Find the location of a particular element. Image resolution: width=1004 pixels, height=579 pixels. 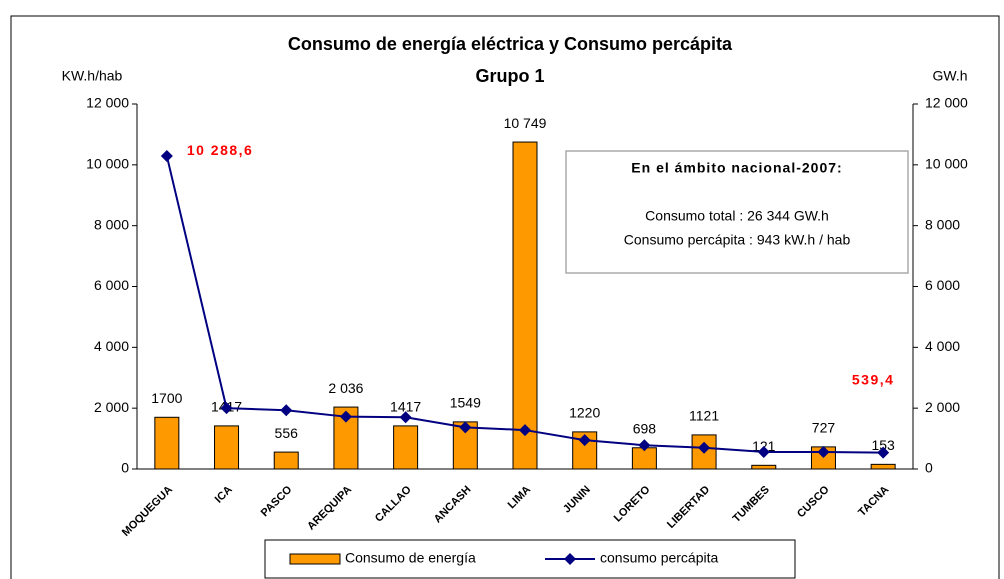

legend-marker is located at coordinates (570, 559).